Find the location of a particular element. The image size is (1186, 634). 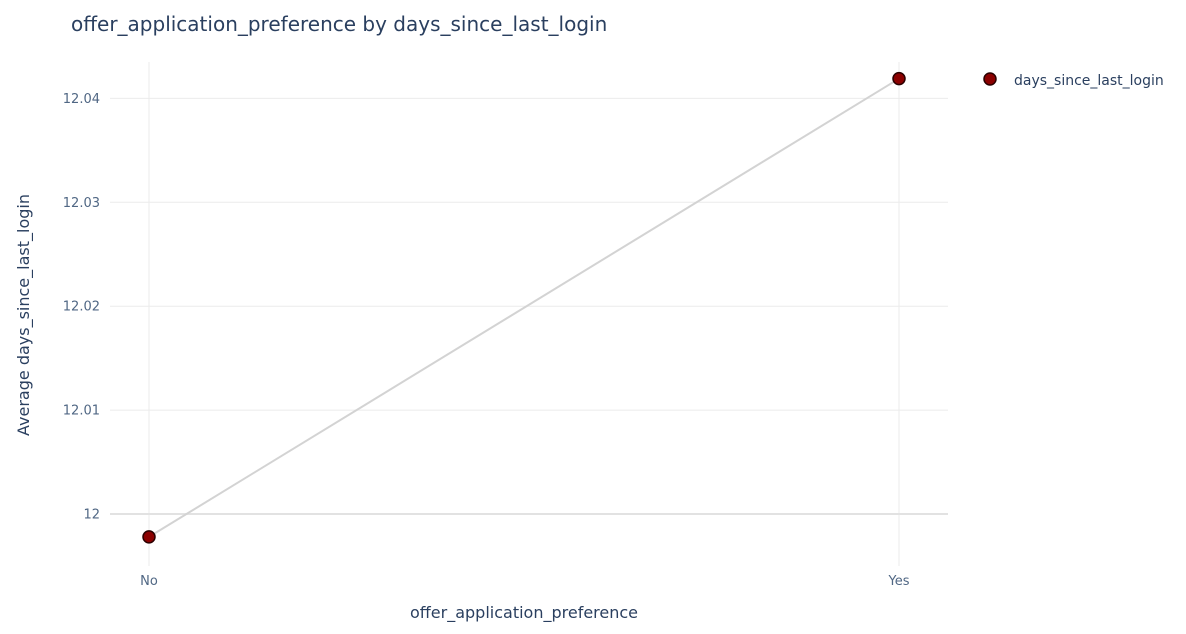

y-axis-ticks: 12 12.01 12.02 12.03 12.04 is located at coordinates (81, 307).